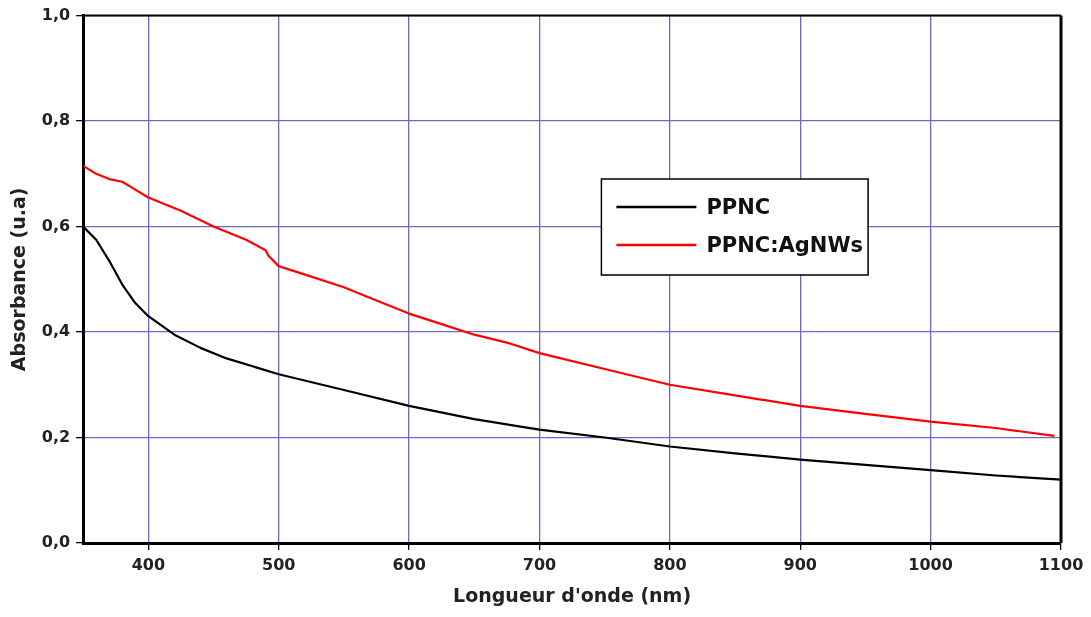  What do you see at coordinates (539, 564) in the screenshot?
I see `x-tick-label: 700` at bounding box center [539, 564].